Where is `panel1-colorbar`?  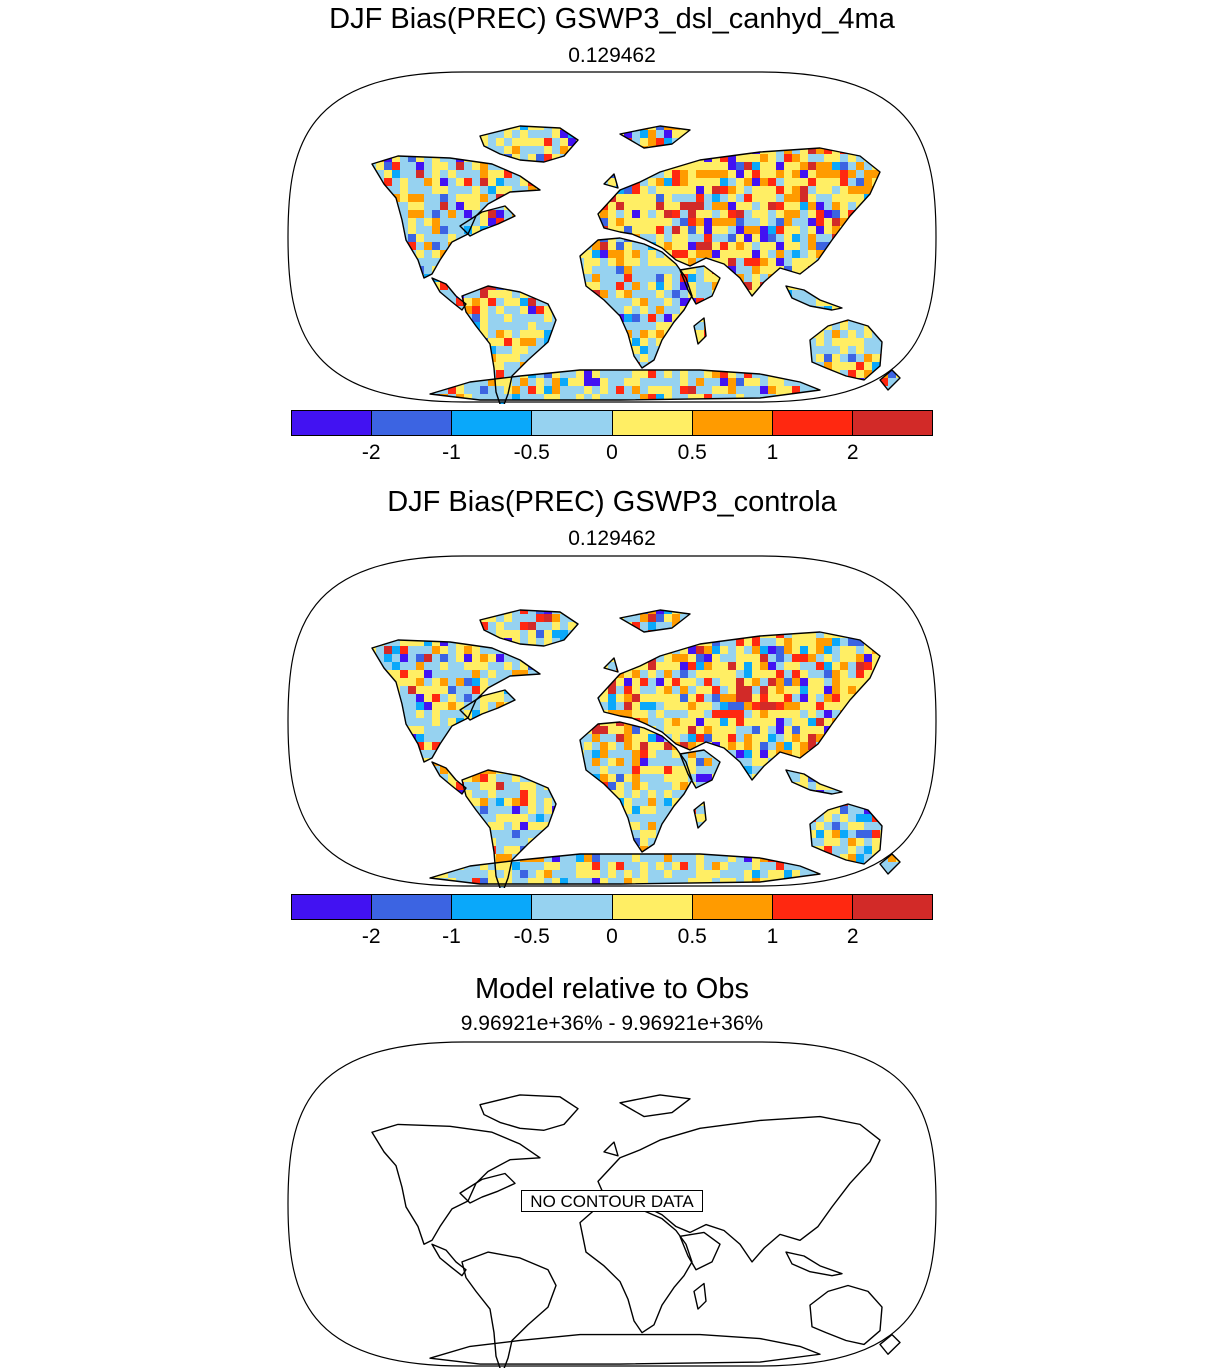
panel1-colorbar is located at coordinates (612, 423).